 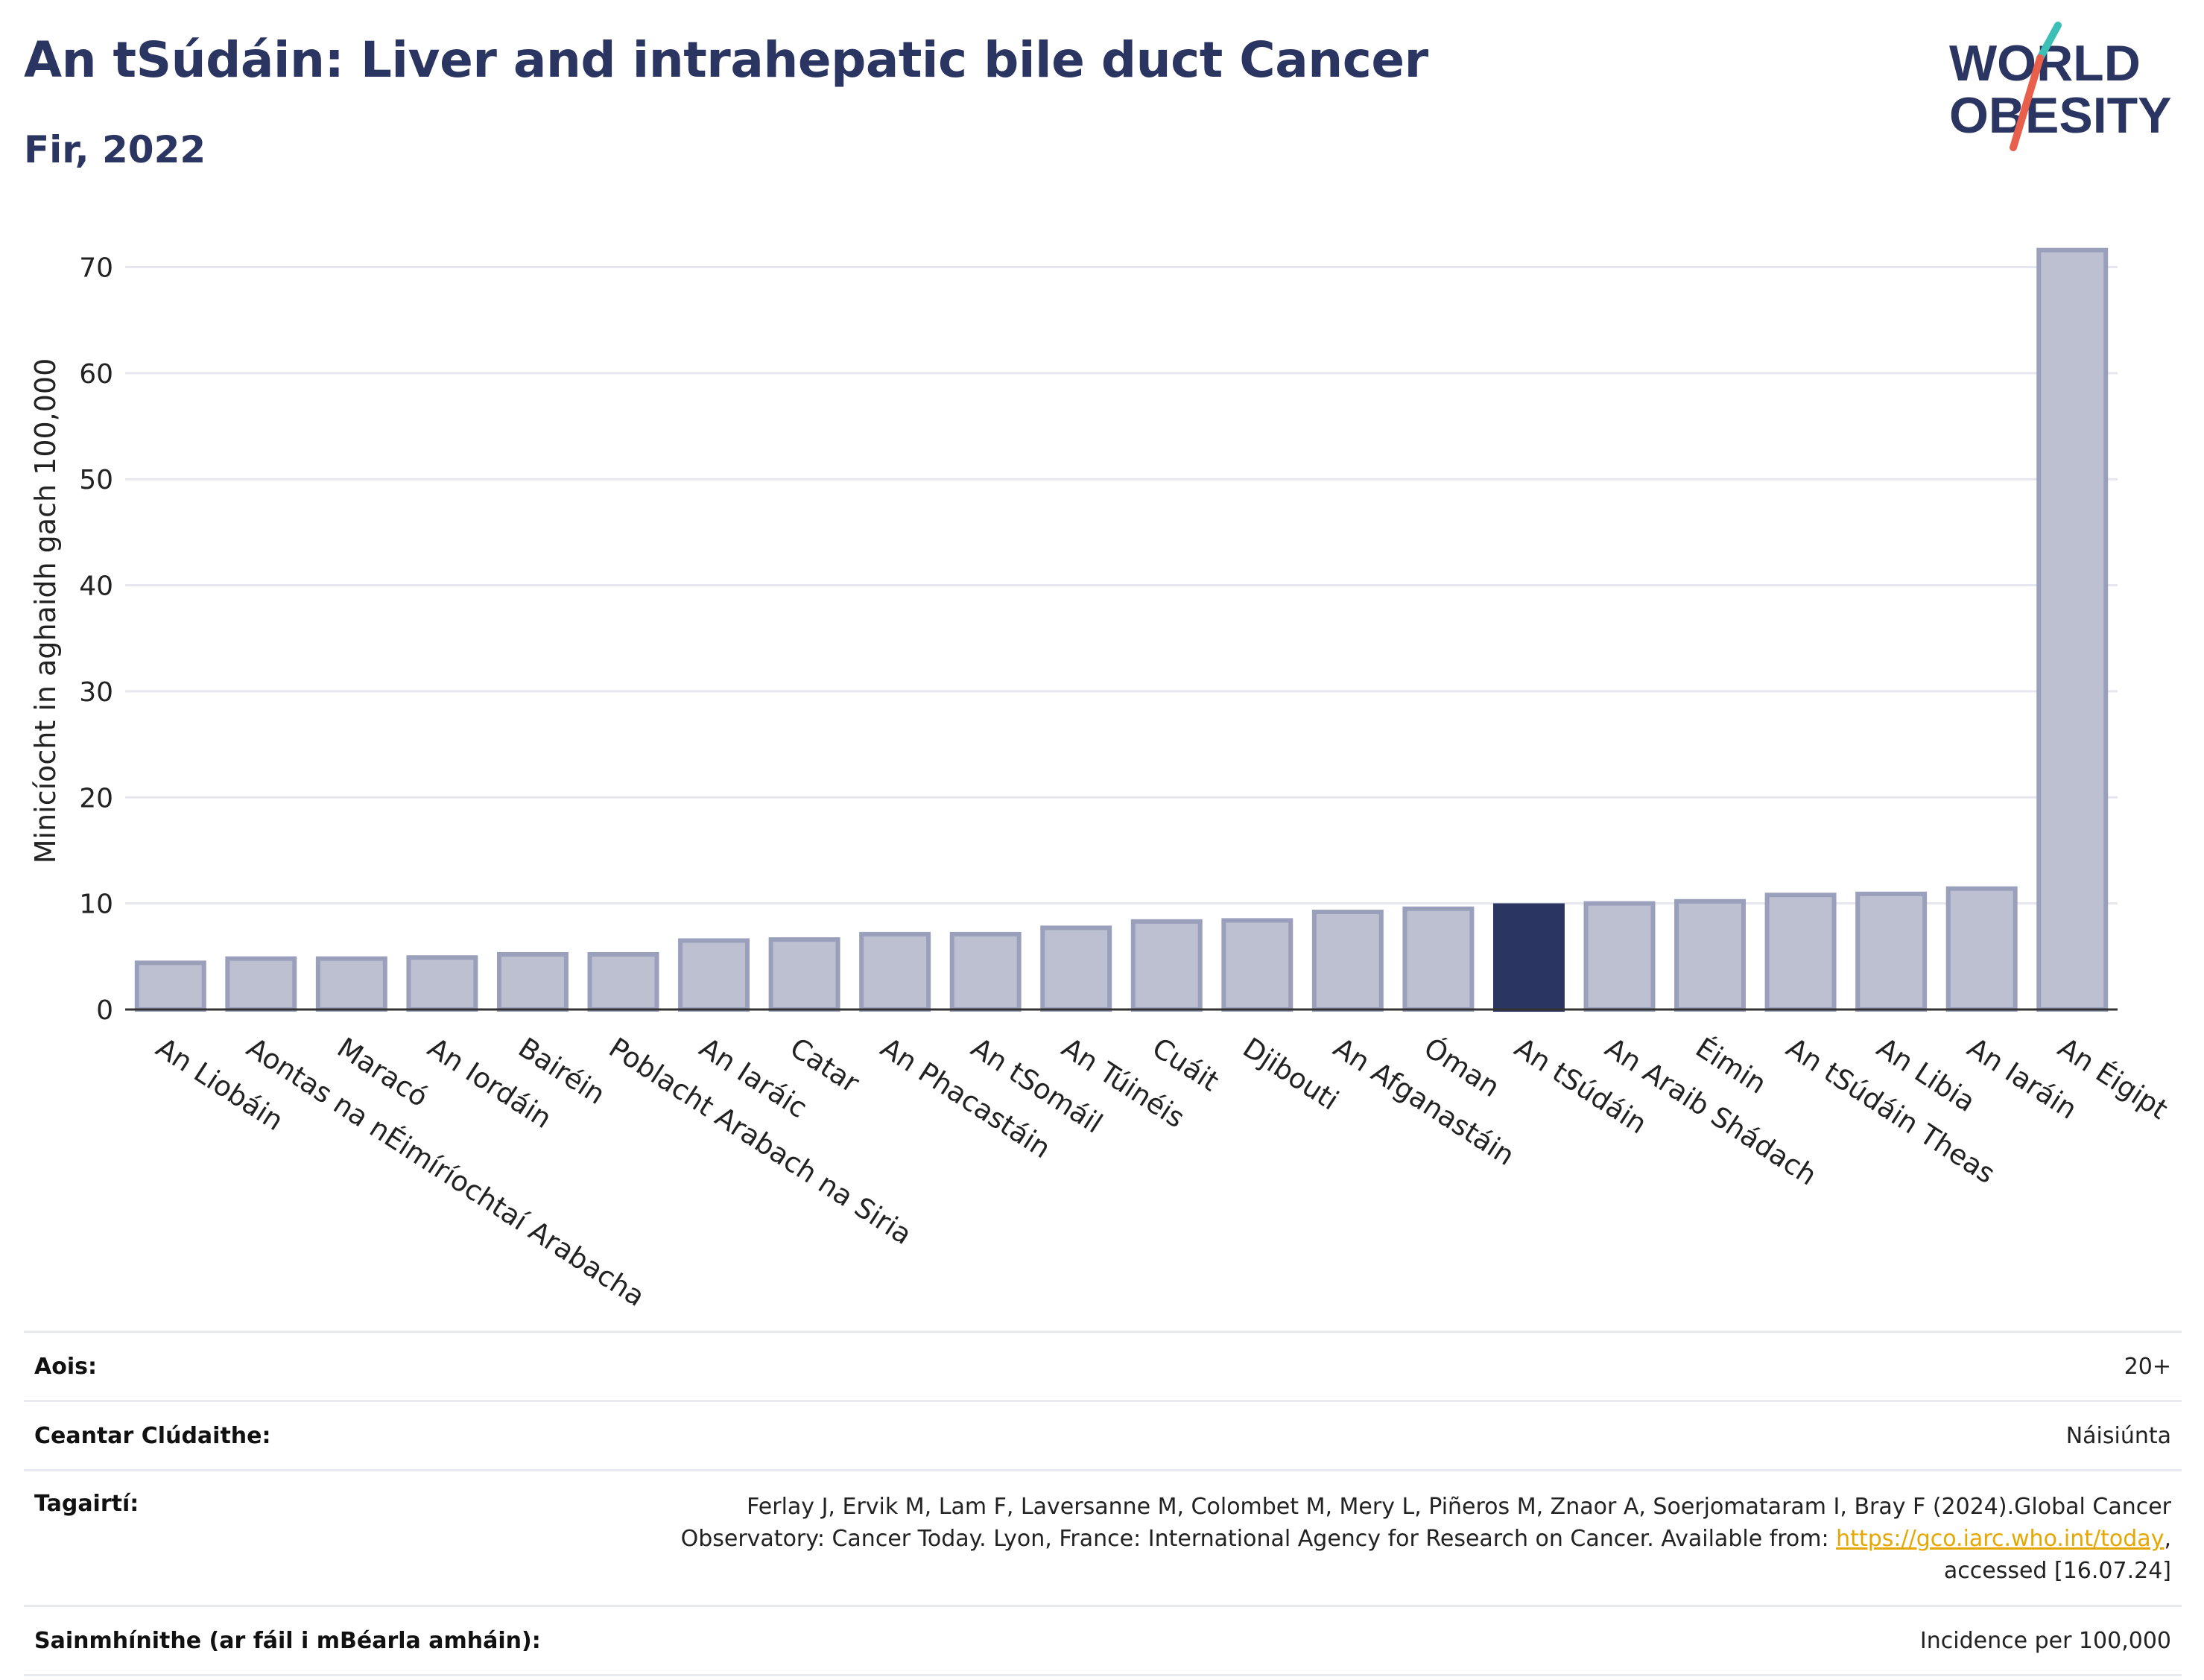 I want to click on logo-slash-top, so click(x=2049, y=42).